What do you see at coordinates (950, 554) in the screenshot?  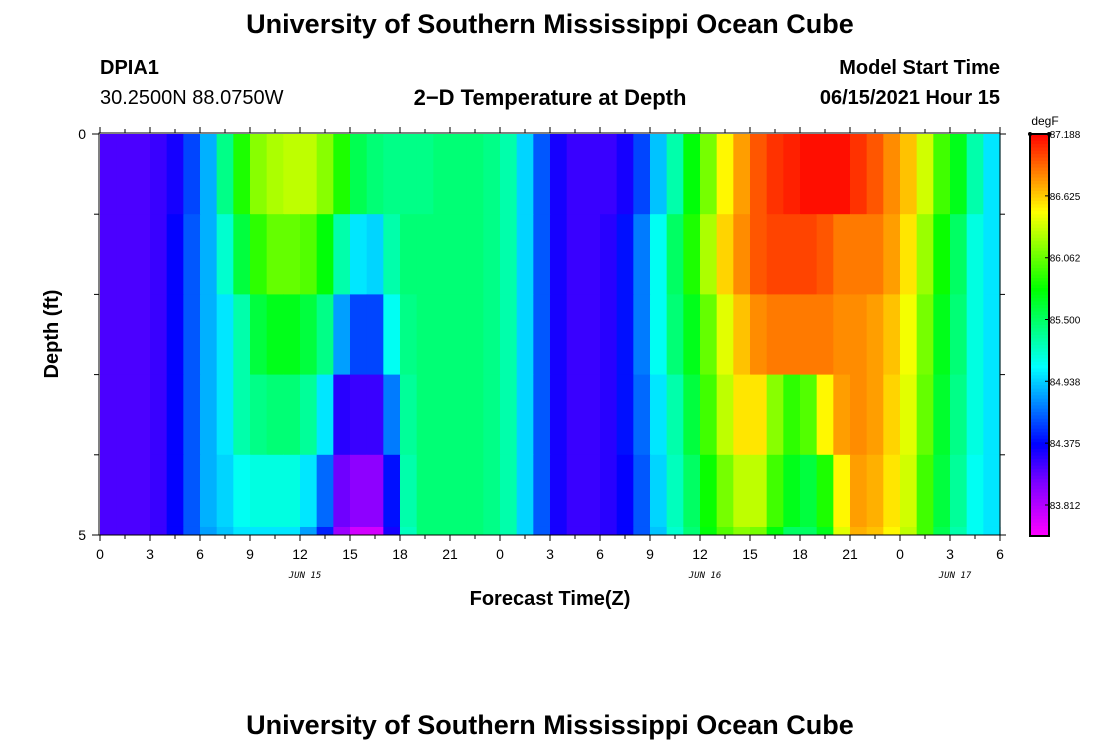 I see `x-tick-label: 3` at bounding box center [950, 554].